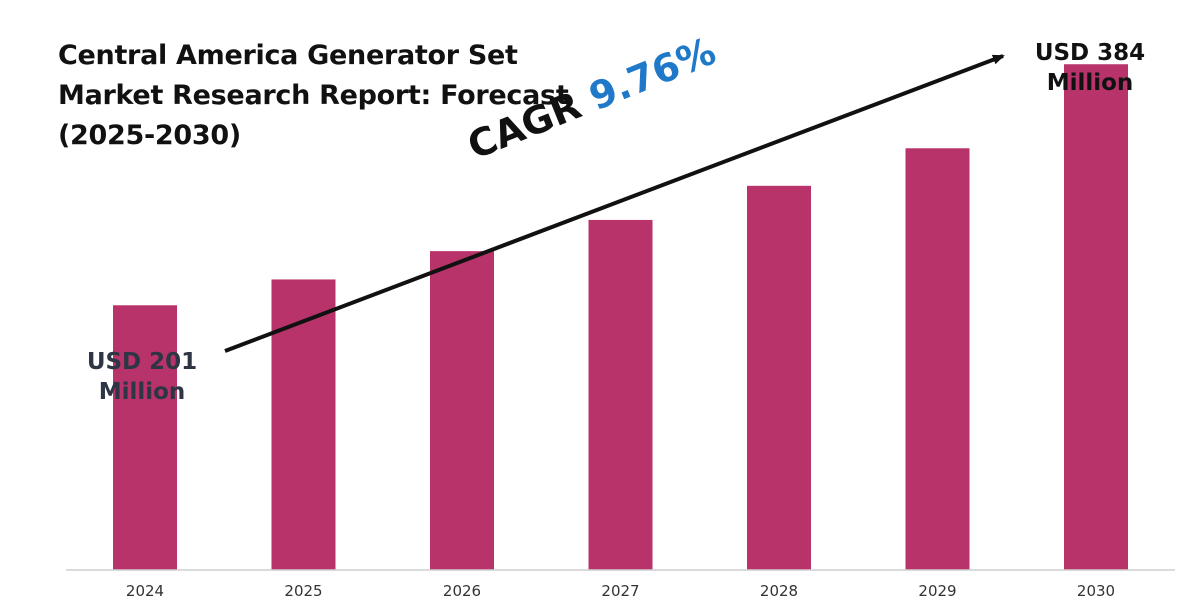 The image size is (1200, 600). I want to click on start-value-annotation: USD 201 Million, so click(142, 377).